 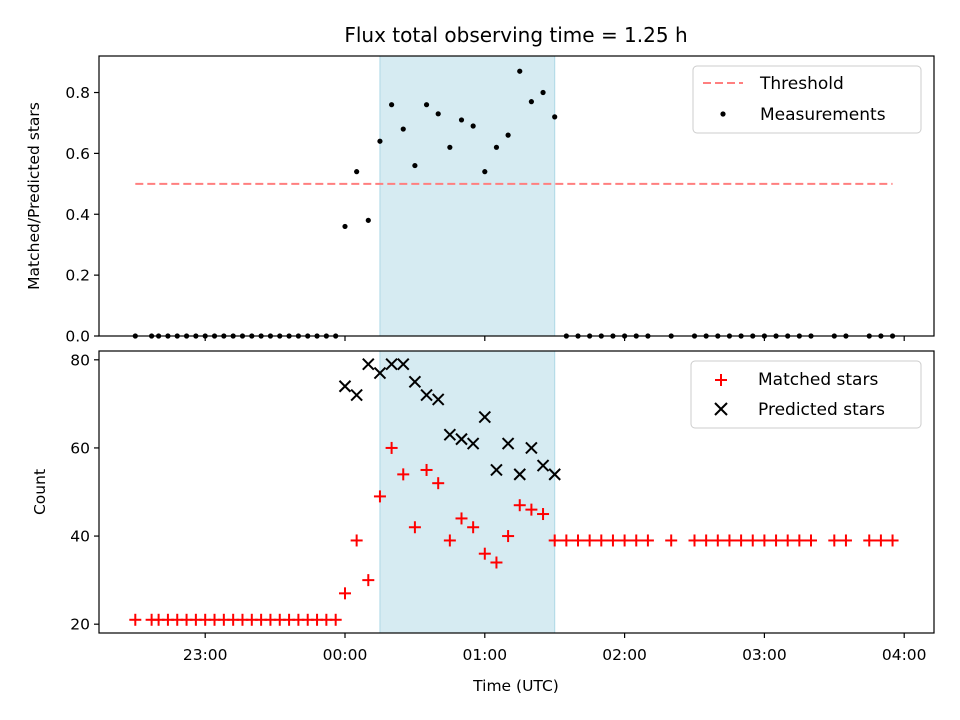 What do you see at coordinates (823, 115) in the screenshot?
I see `legend-measurements-label: Measurements` at bounding box center [823, 115].